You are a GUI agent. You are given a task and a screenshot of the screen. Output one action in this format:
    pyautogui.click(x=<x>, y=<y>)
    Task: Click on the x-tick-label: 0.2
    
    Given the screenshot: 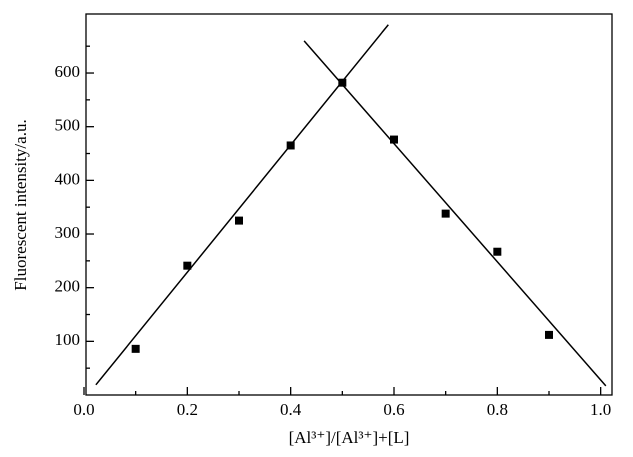 What is the action you would take?
    pyautogui.click(x=187, y=409)
    